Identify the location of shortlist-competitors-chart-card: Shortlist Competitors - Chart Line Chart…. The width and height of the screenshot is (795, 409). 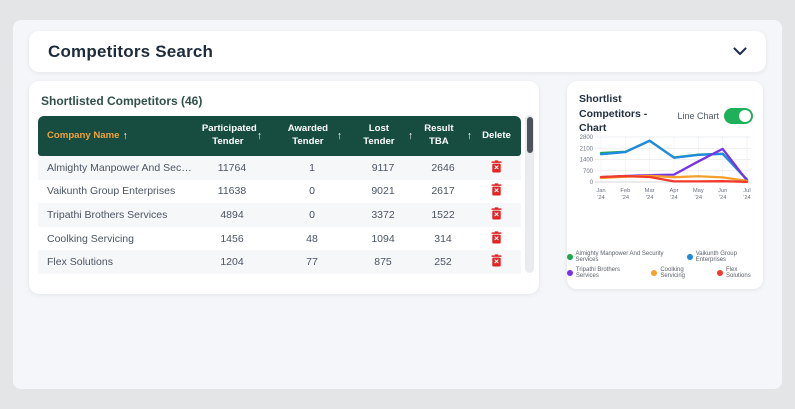
(665, 185).